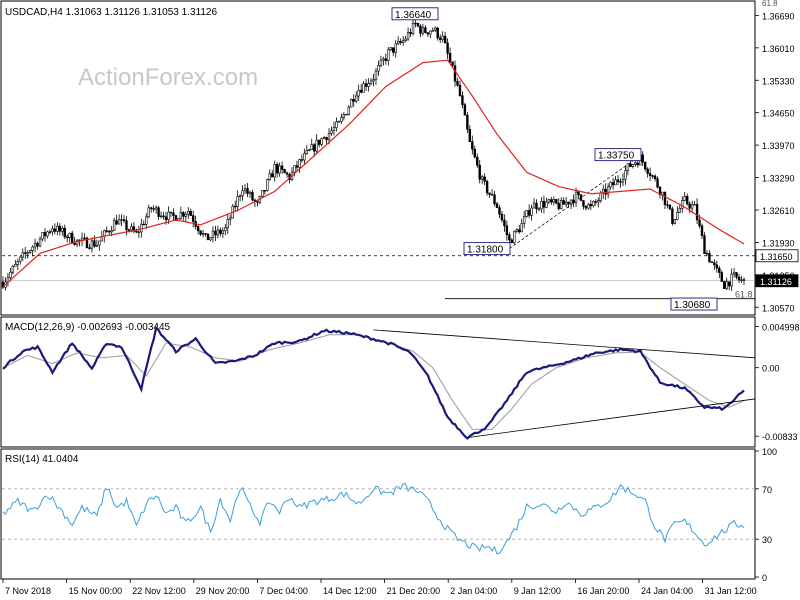  Describe the element at coordinates (770, 4) in the screenshot. I see `corner-fib-label: 61.8` at that location.